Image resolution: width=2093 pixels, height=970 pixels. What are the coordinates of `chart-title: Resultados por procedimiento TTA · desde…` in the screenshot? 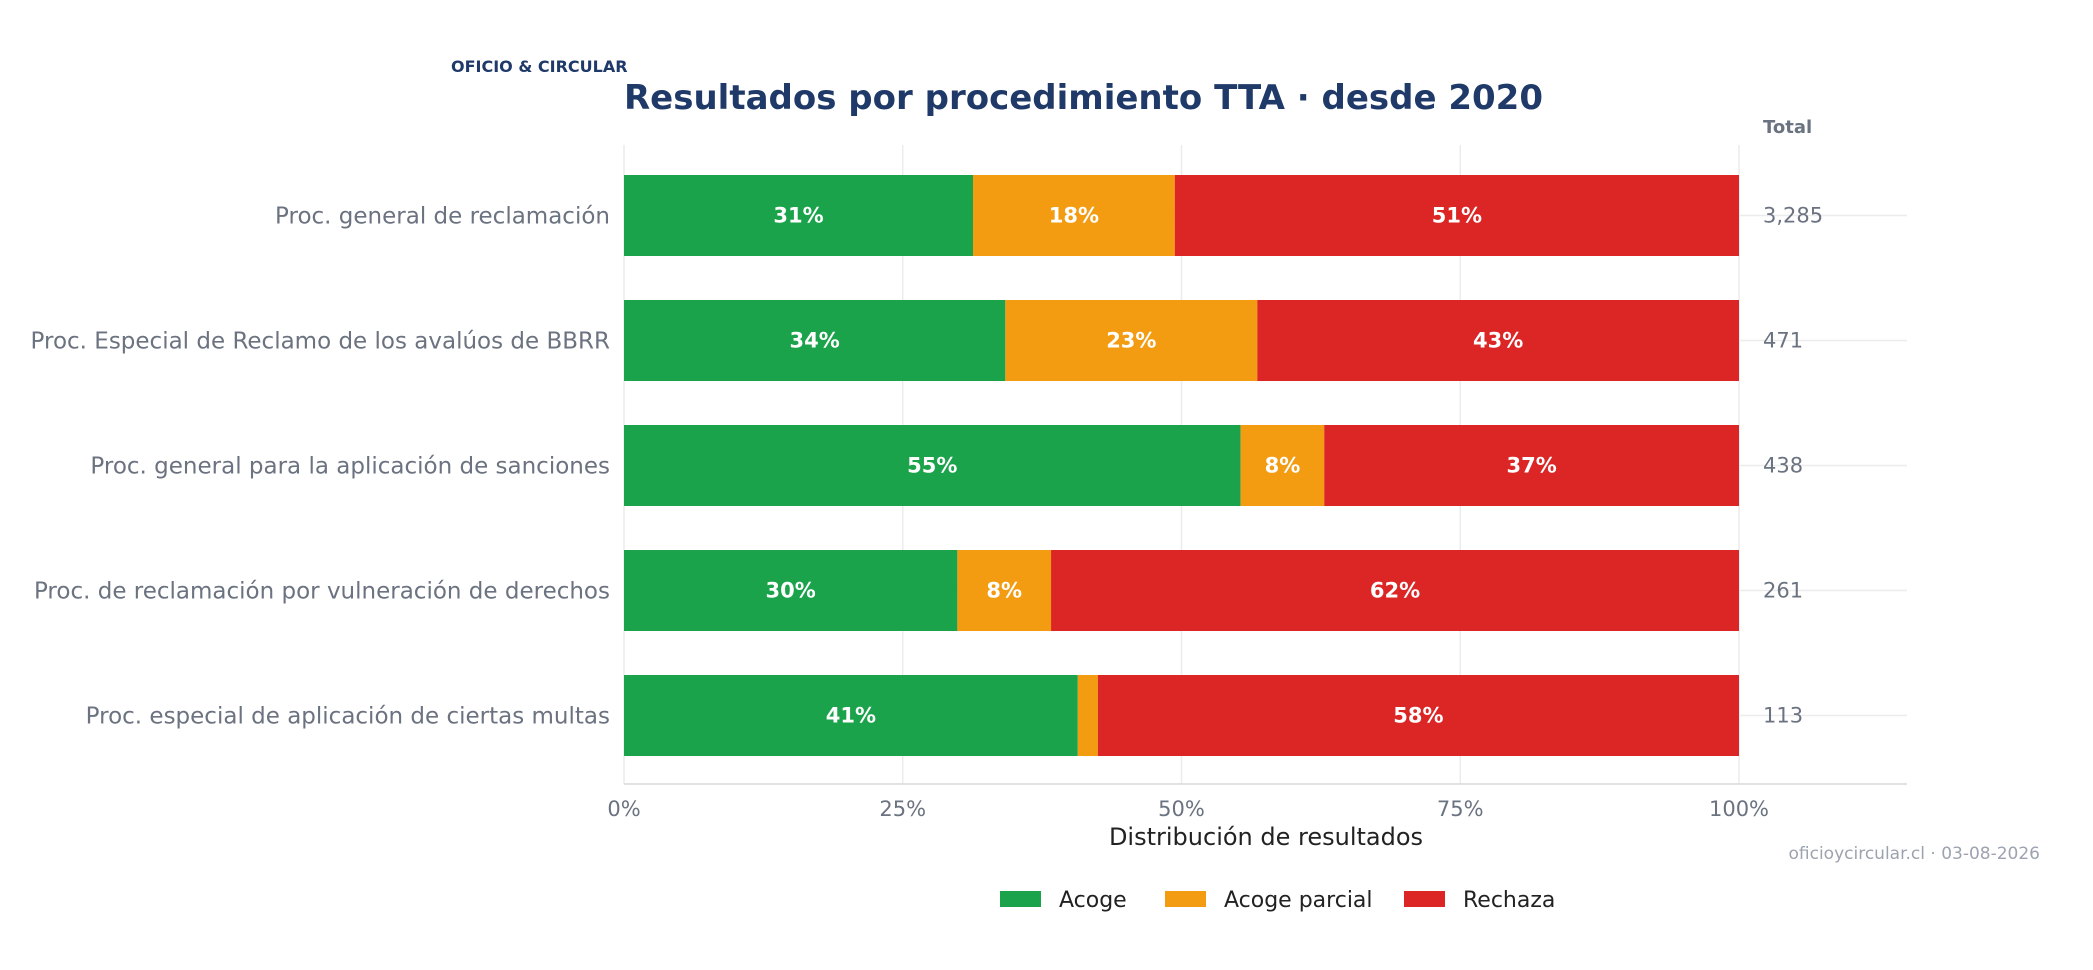 It's located at (1083, 98).